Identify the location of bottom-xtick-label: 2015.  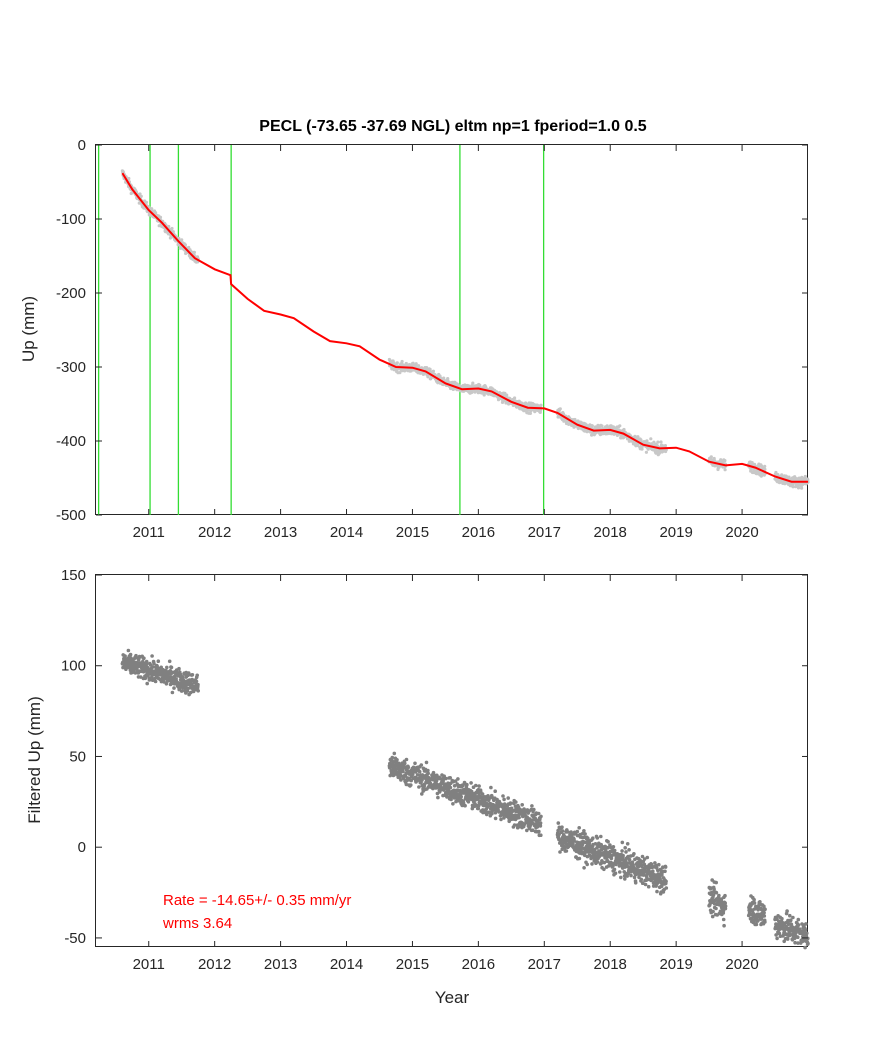
(412, 964).